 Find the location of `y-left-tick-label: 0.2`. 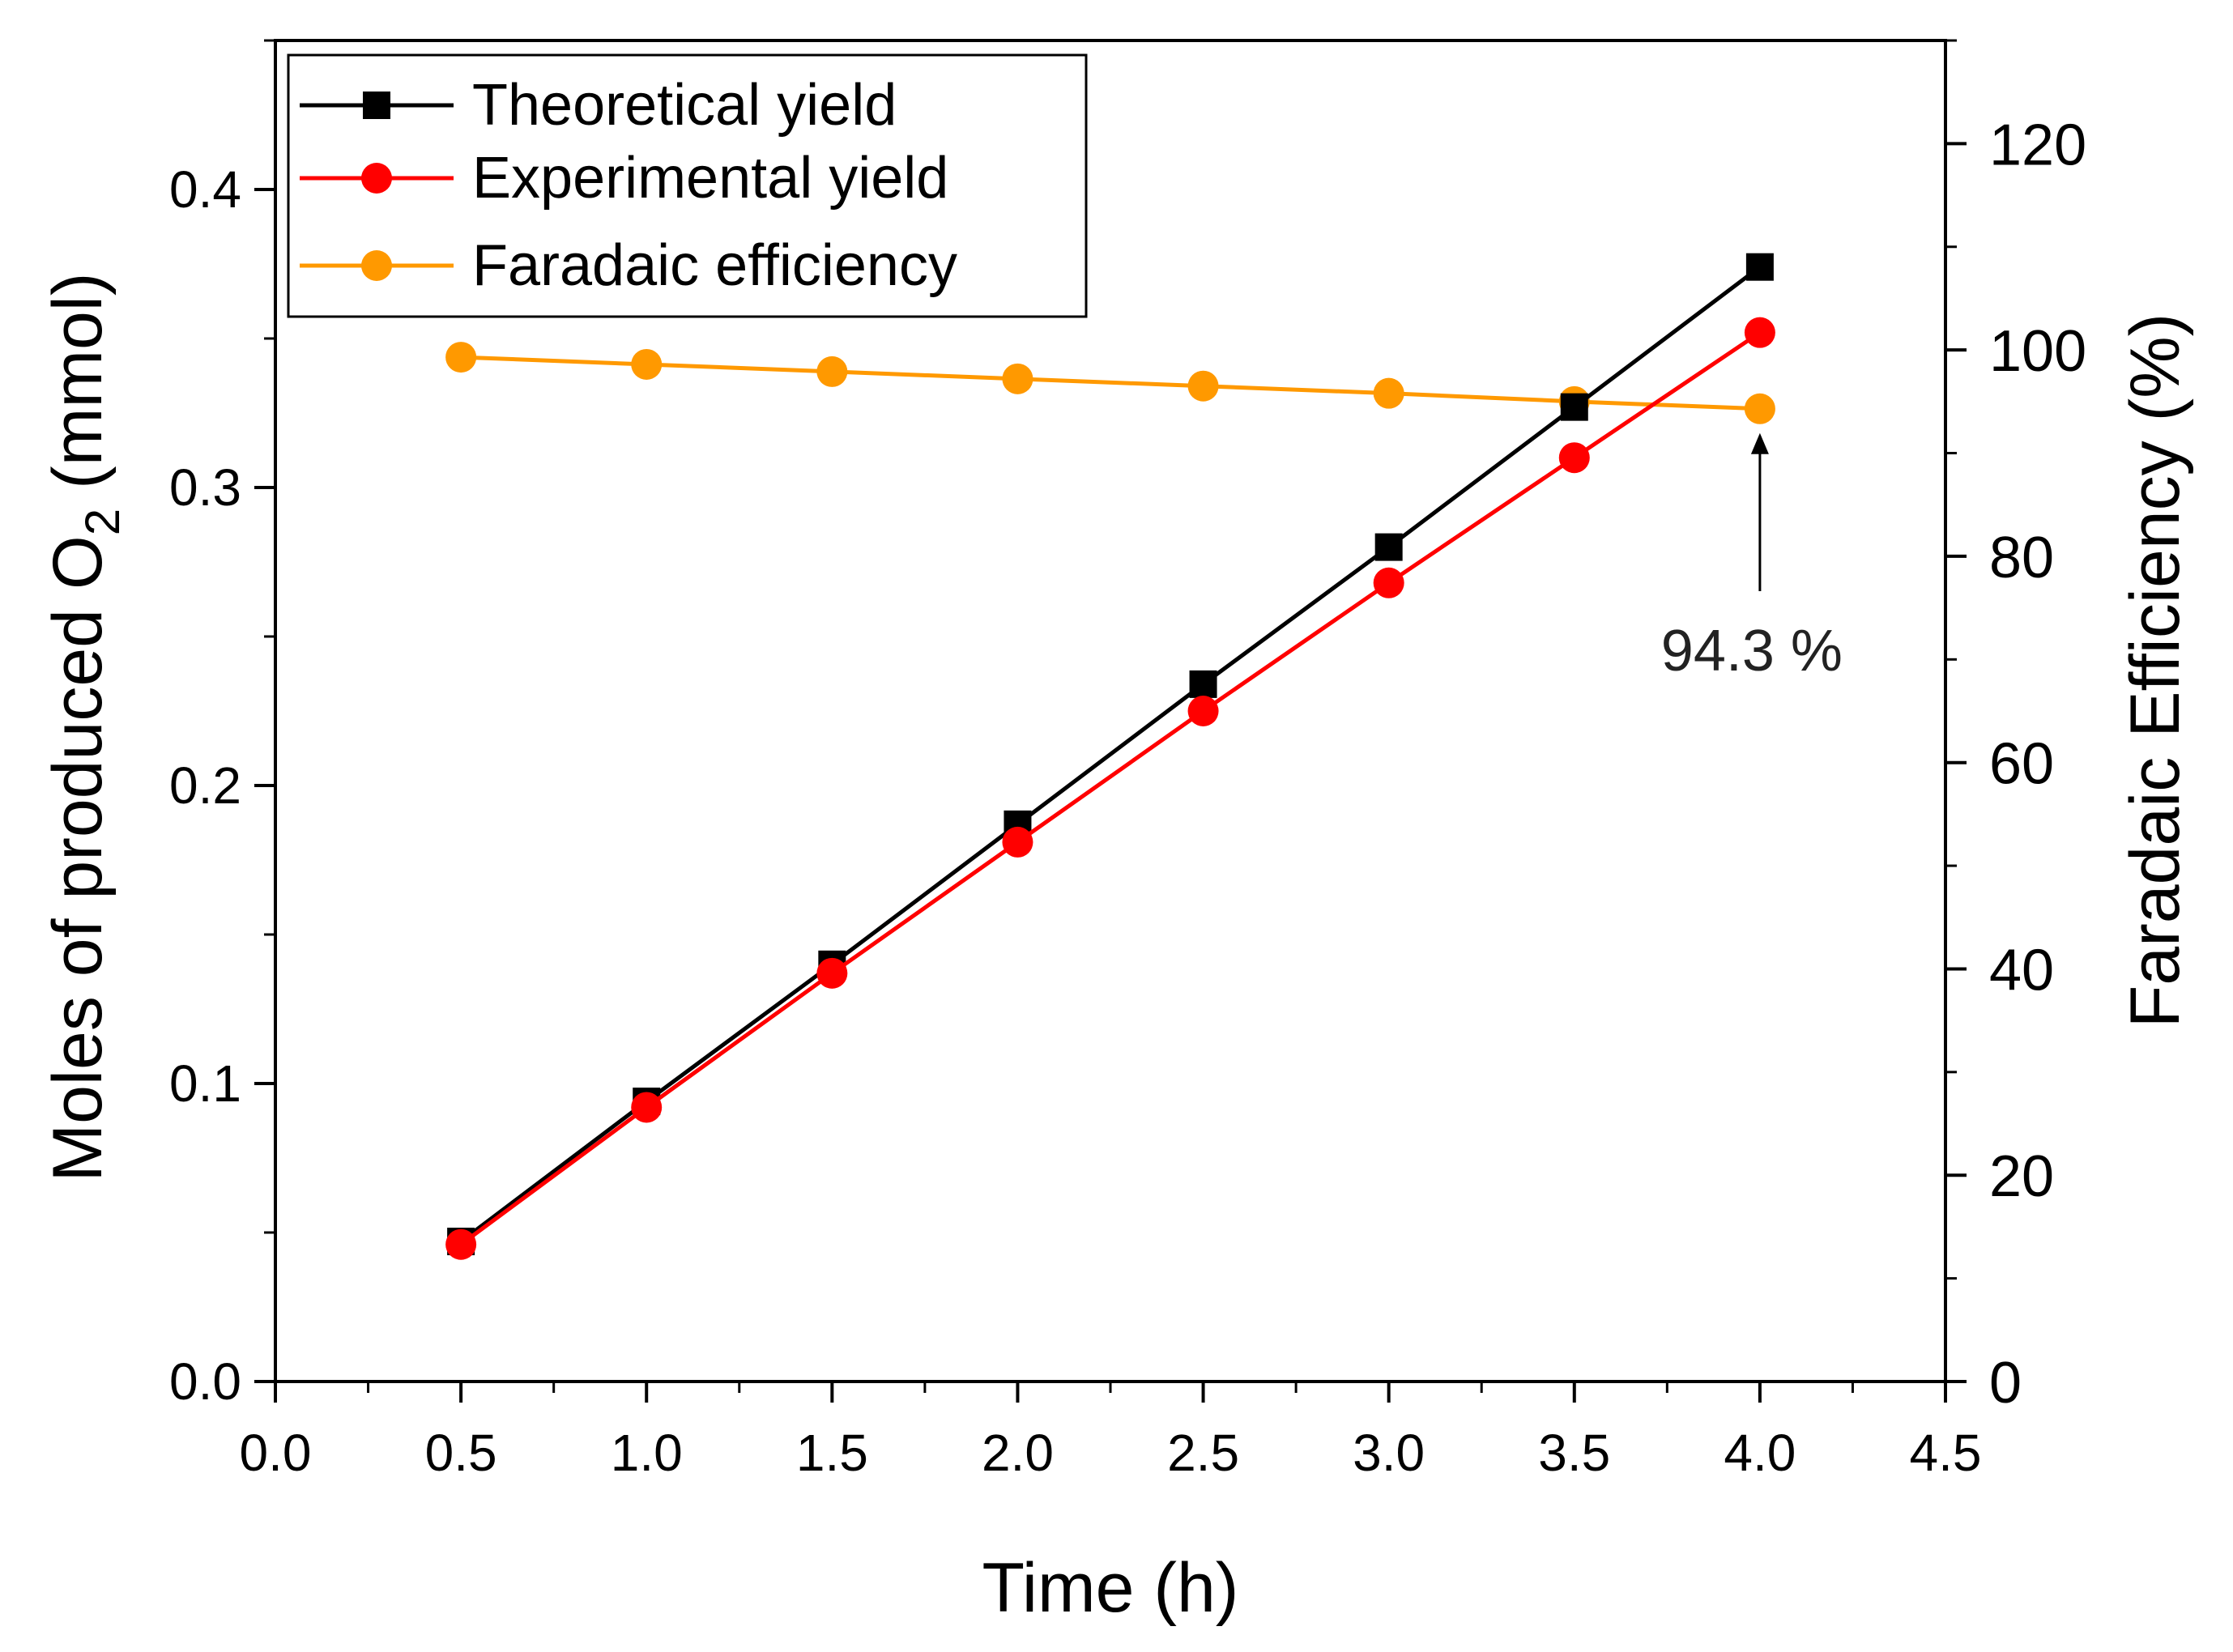

y-left-tick-label: 0.2 is located at coordinates (205, 785).